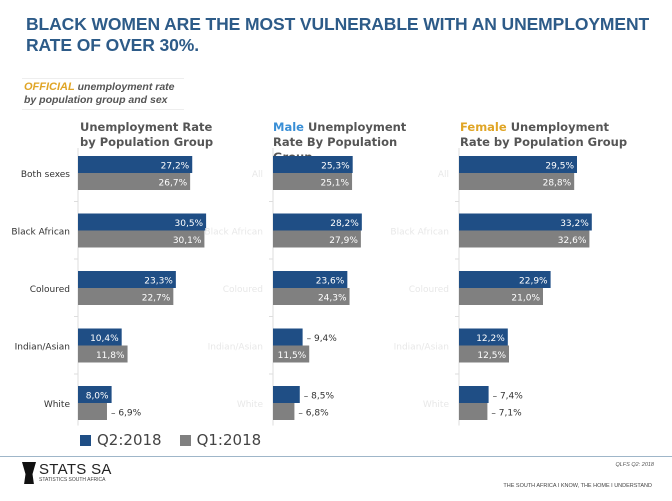  I want to click on legend-label-q1: Q1:2018, so click(229, 440).